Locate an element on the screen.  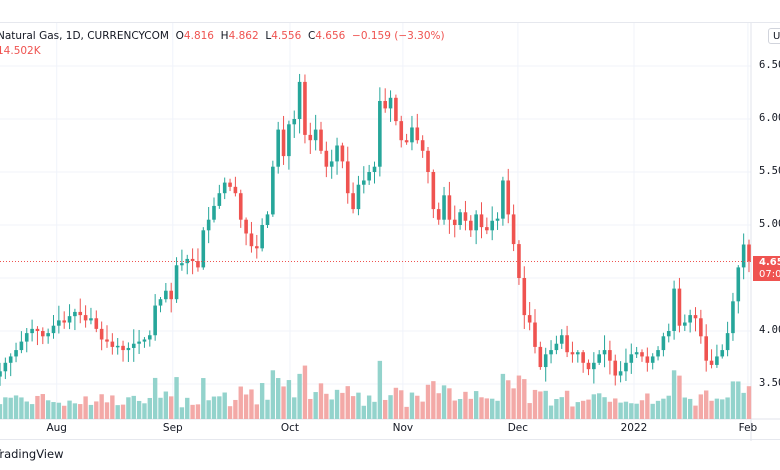
high-value: 4.862 is located at coordinates (243, 36).